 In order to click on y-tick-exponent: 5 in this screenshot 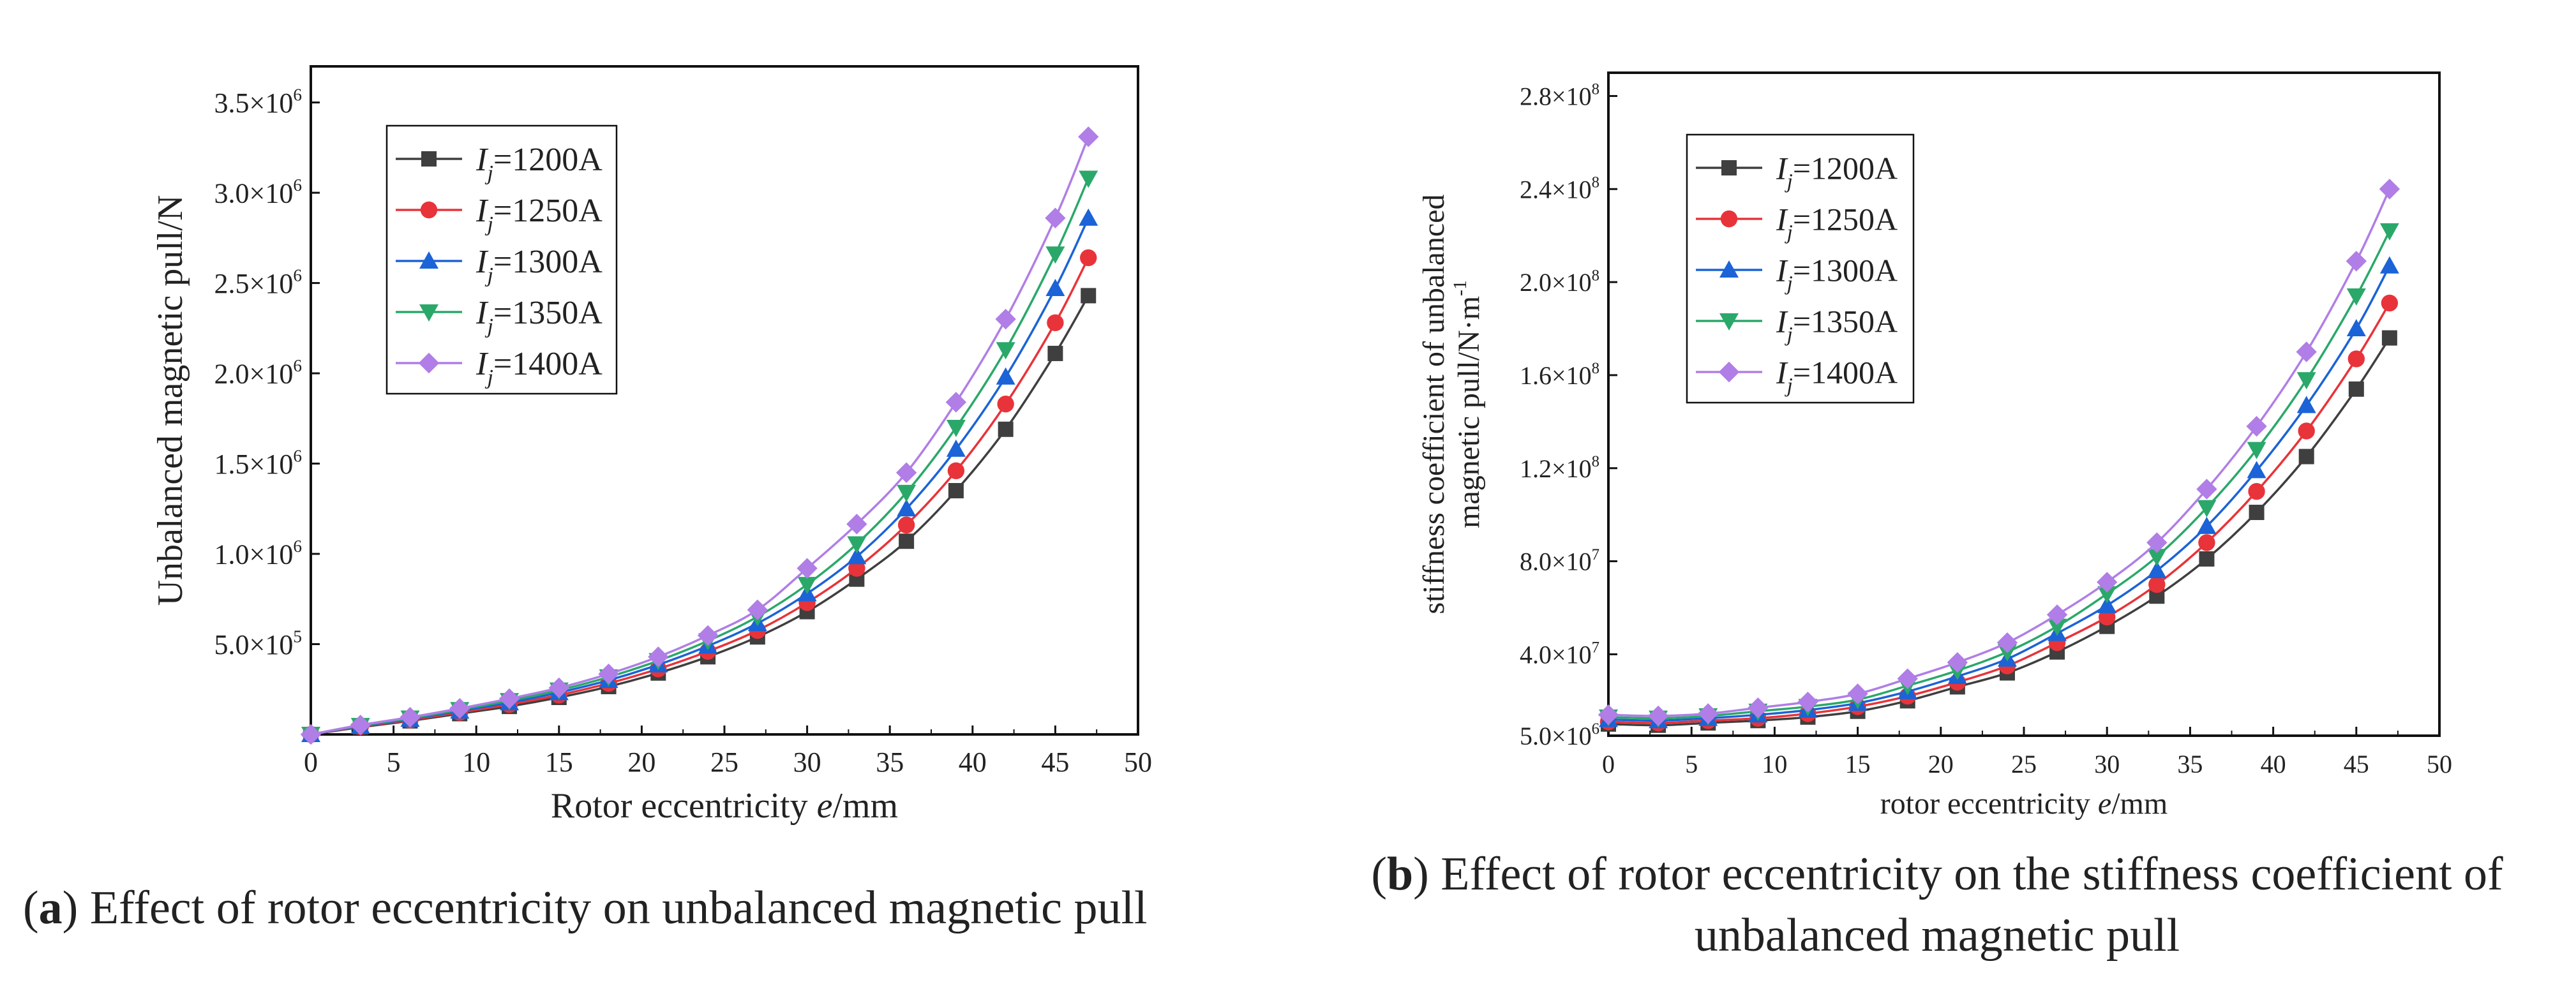, I will do `click(297, 636)`.